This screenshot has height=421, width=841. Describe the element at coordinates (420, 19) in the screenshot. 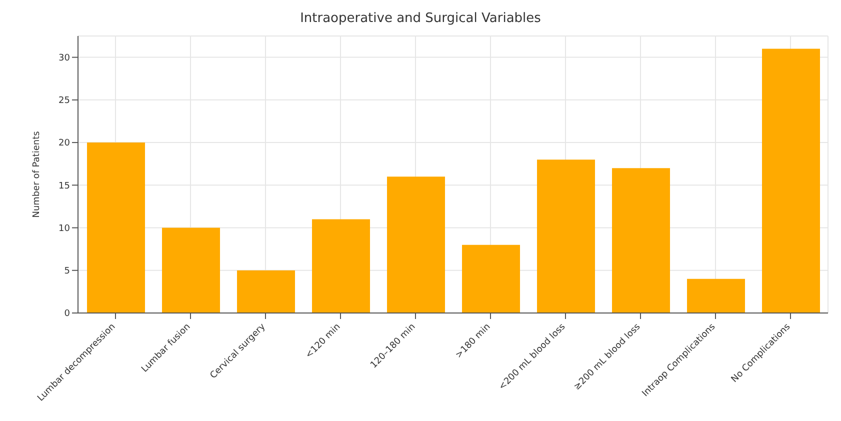

I see `chart-title: Intraoperative and Surgical Variables` at that location.